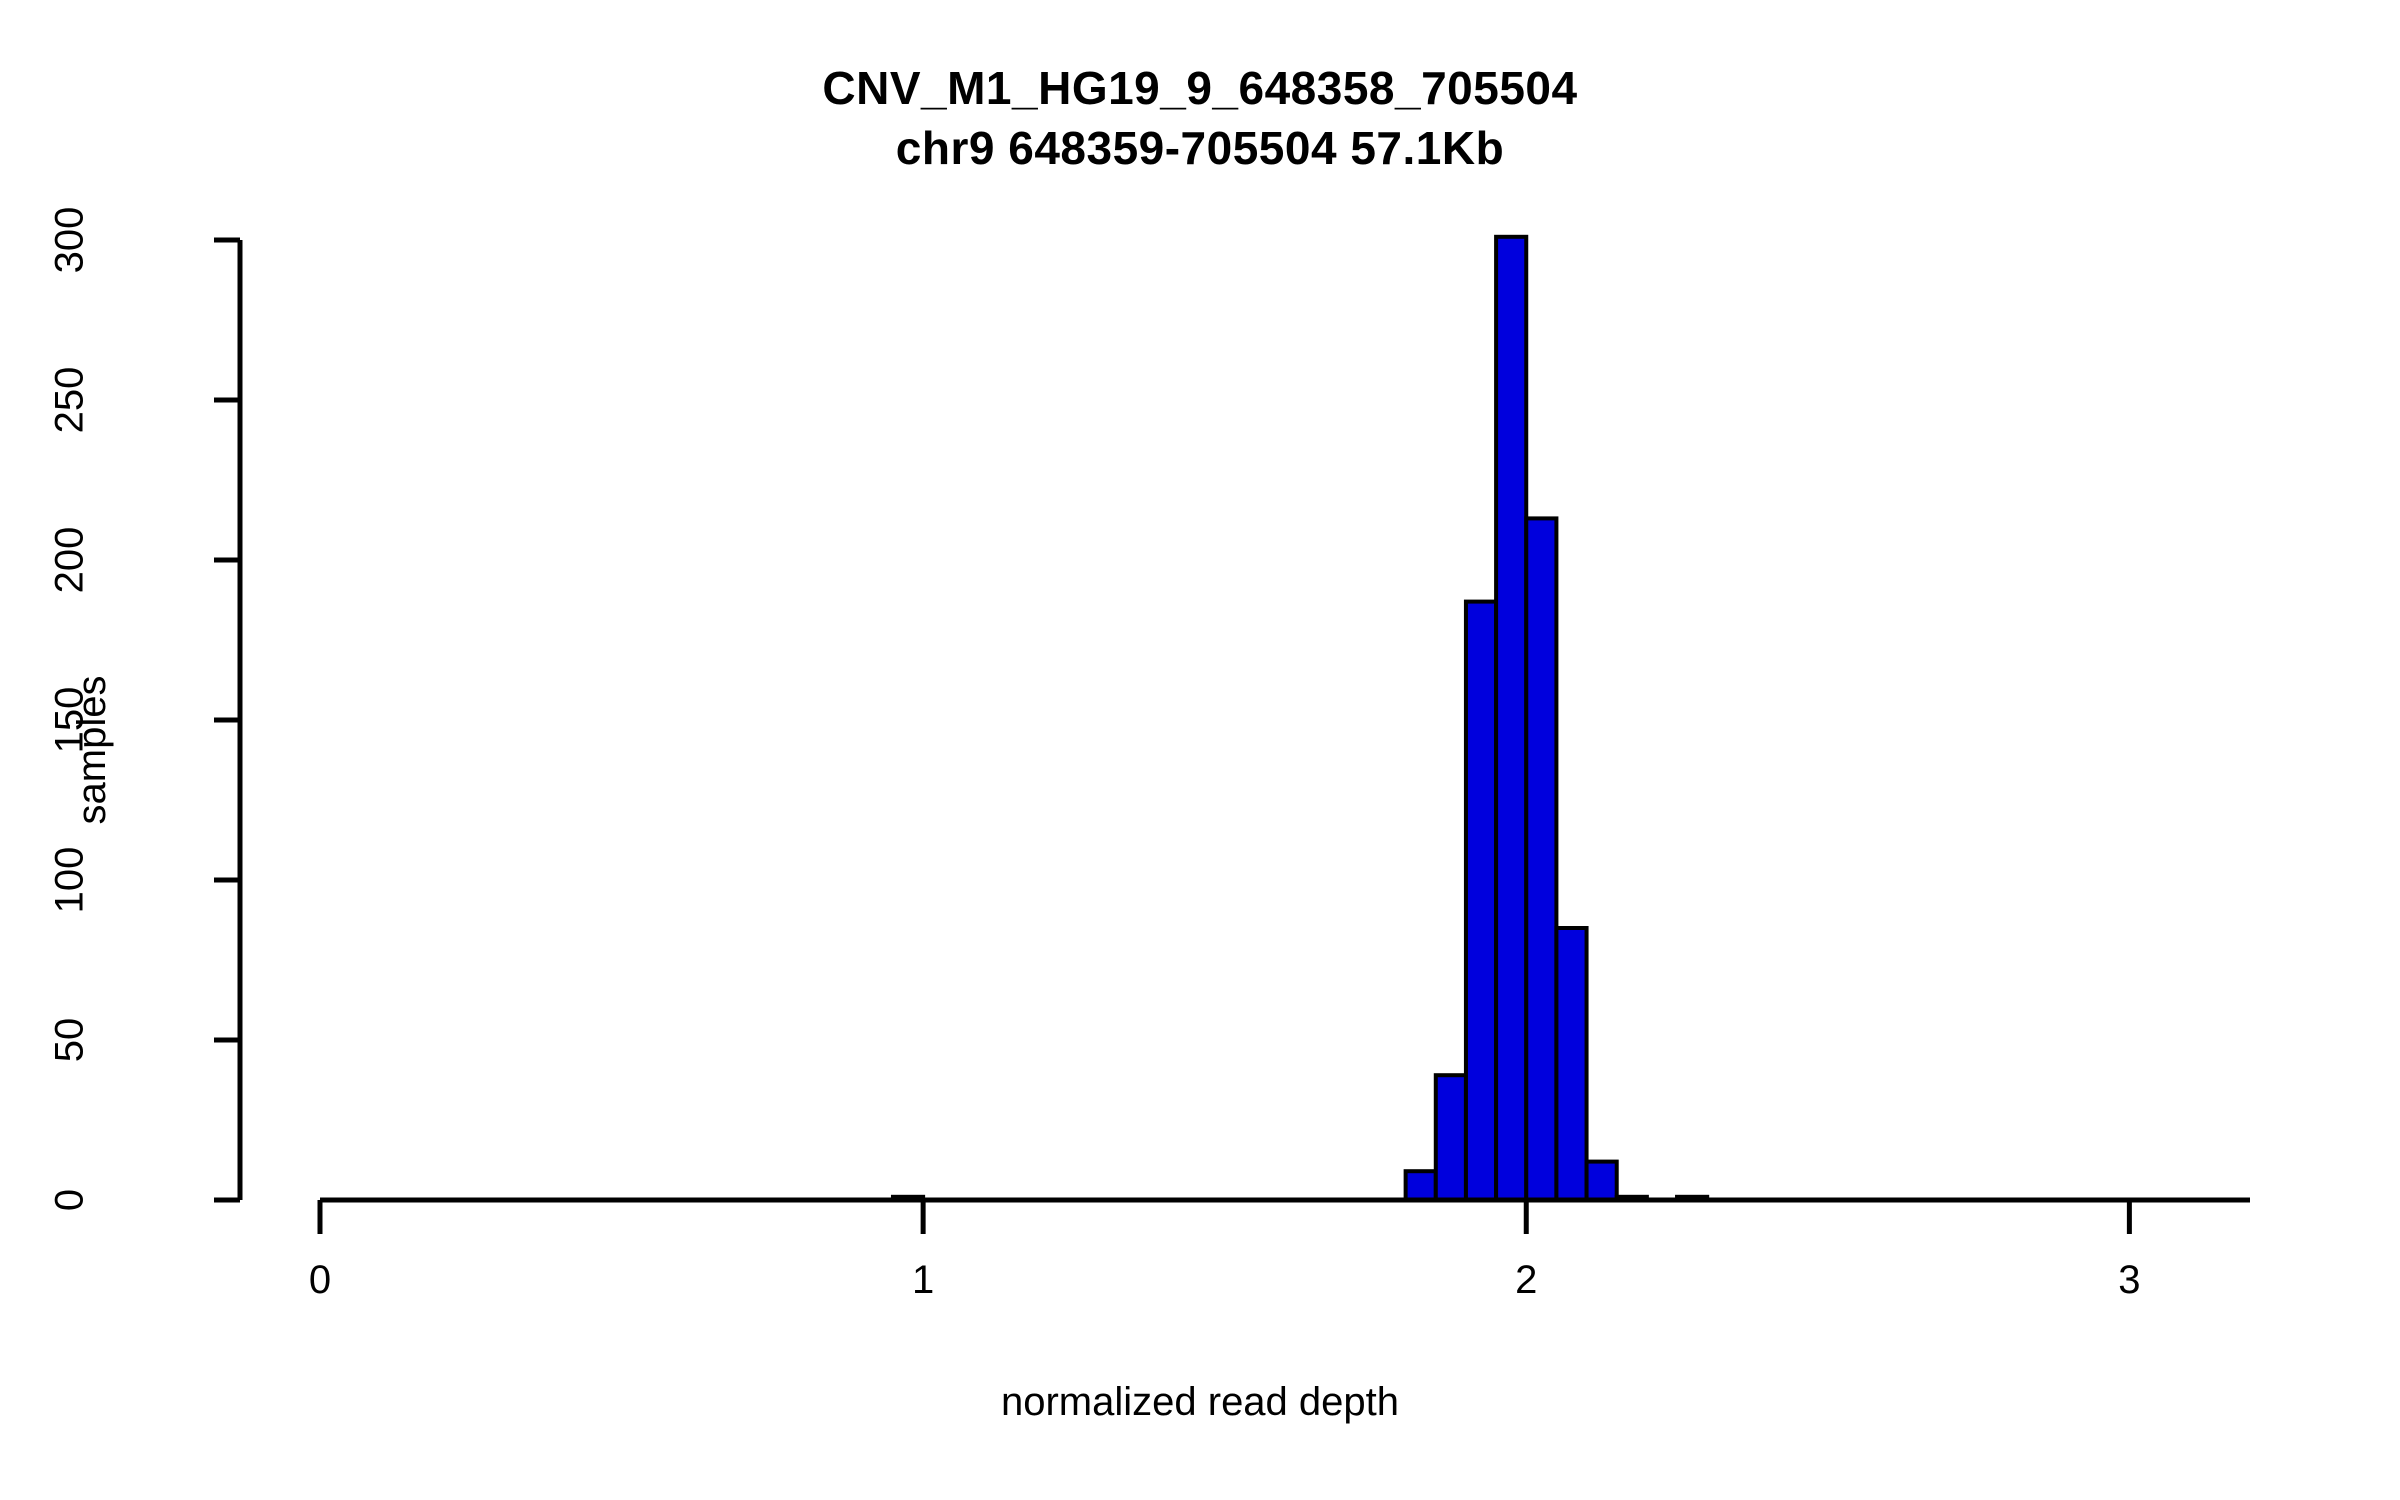 The height and width of the screenshot is (1500, 2400). What do you see at coordinates (2129, 1280) in the screenshot?
I see `x-tick-label: 3` at bounding box center [2129, 1280].